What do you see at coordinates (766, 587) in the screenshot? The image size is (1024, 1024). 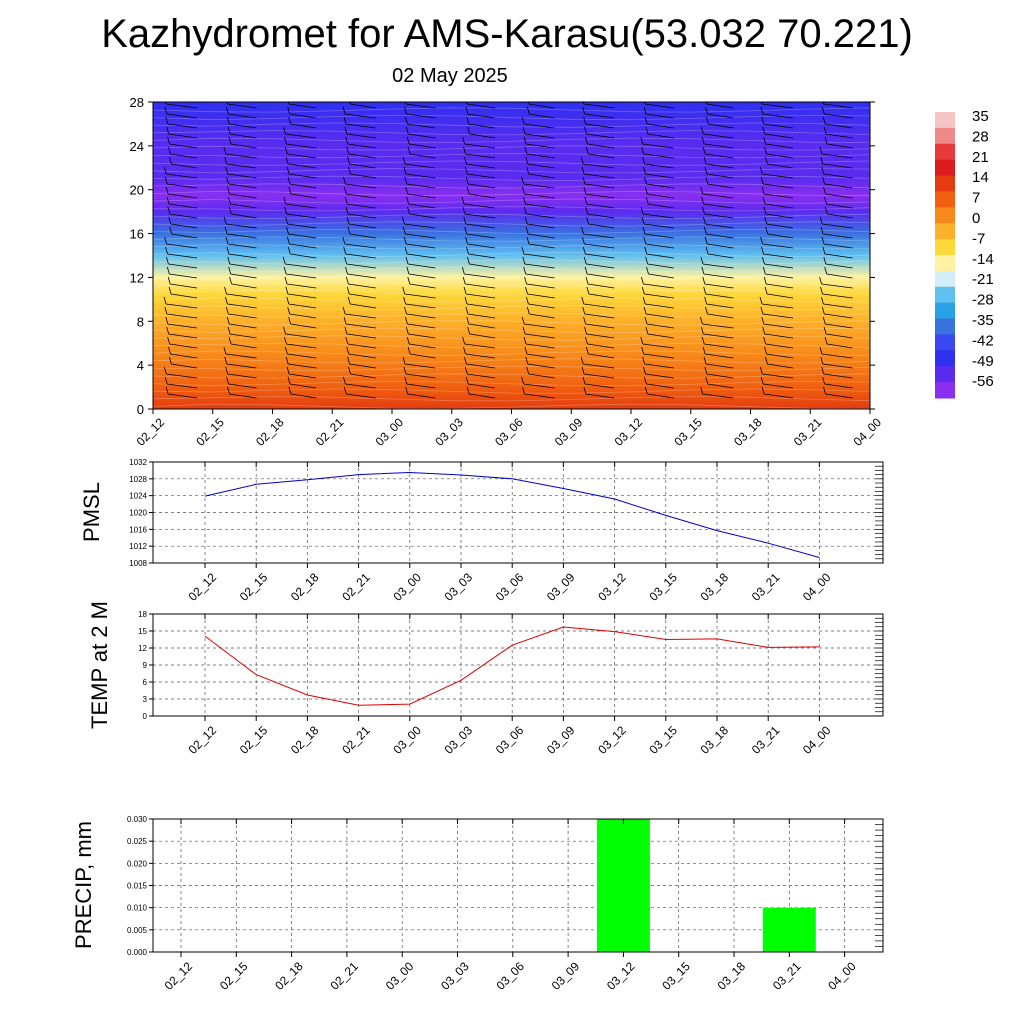 I see `x-tick-label: 03_21` at bounding box center [766, 587].